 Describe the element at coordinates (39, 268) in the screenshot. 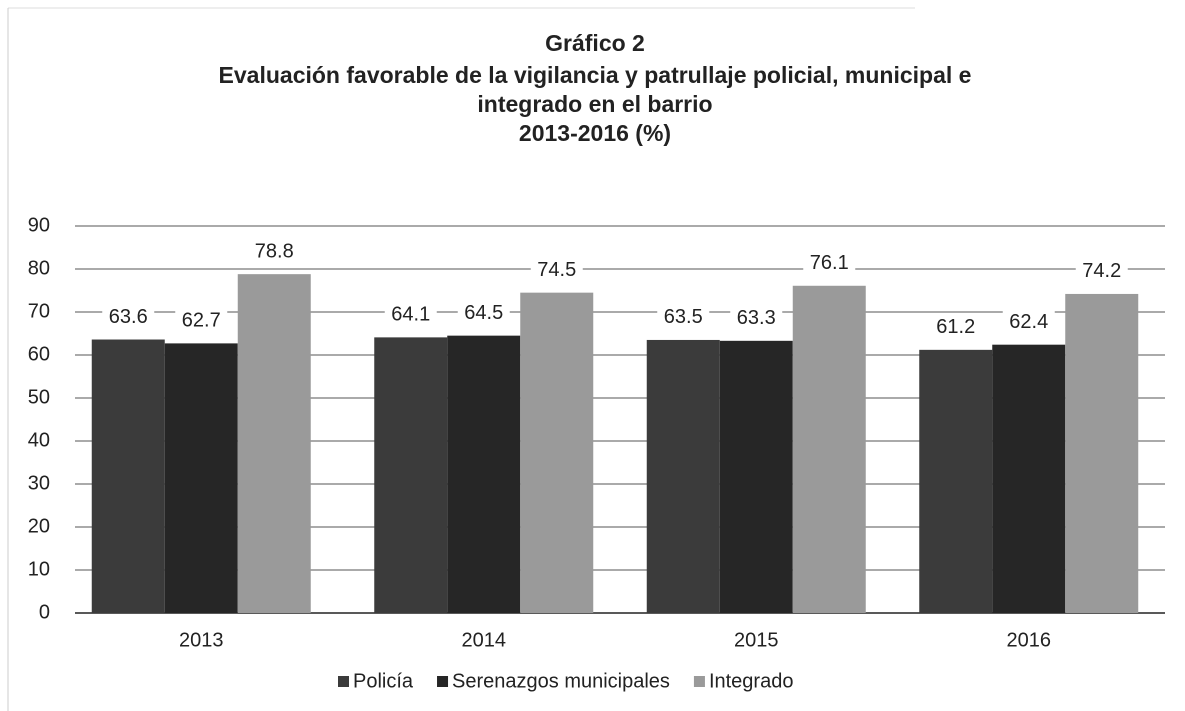

I see `y-tick-label: 80` at that location.